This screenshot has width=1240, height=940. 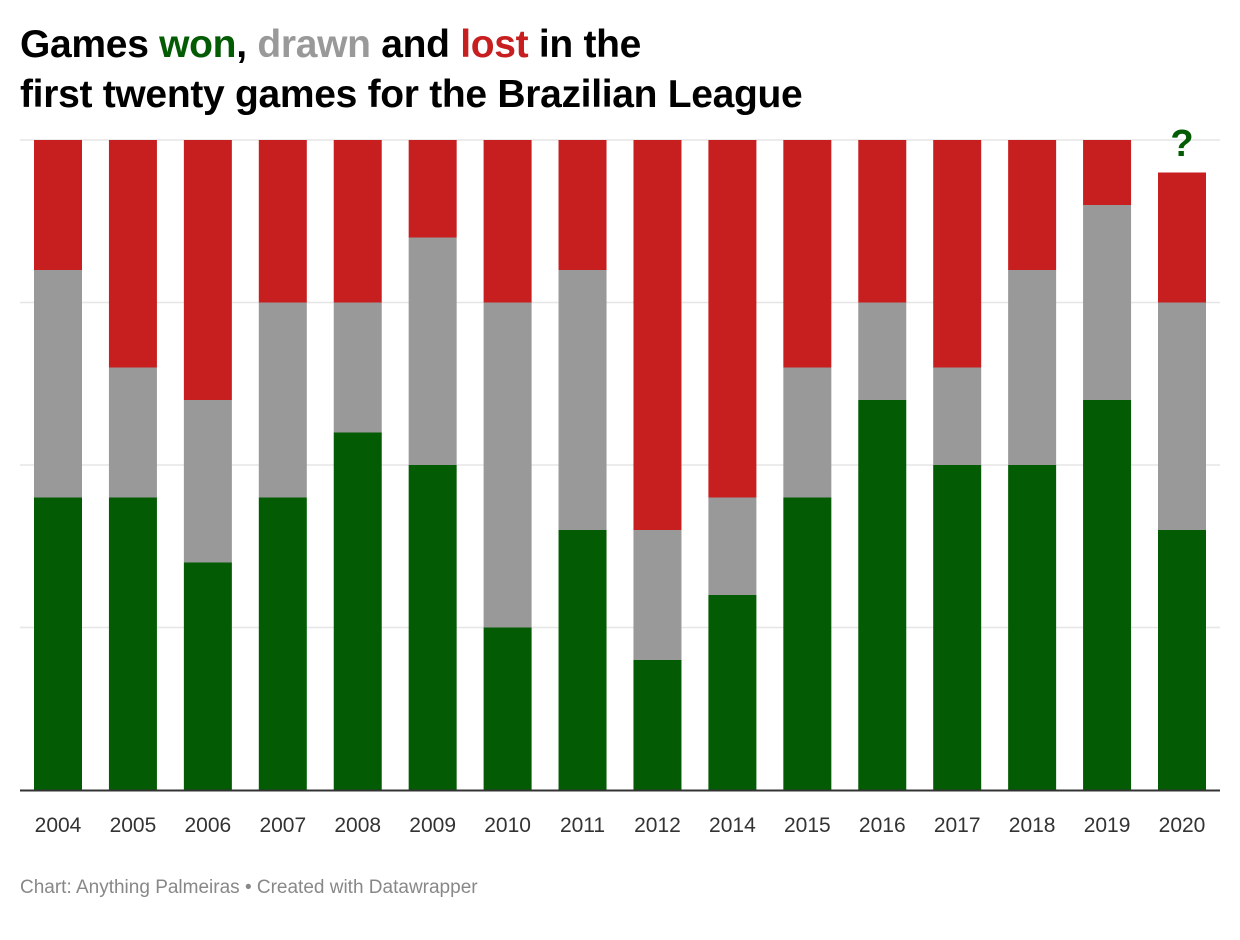 I want to click on bar-drawn-2011, so click(x=582, y=400).